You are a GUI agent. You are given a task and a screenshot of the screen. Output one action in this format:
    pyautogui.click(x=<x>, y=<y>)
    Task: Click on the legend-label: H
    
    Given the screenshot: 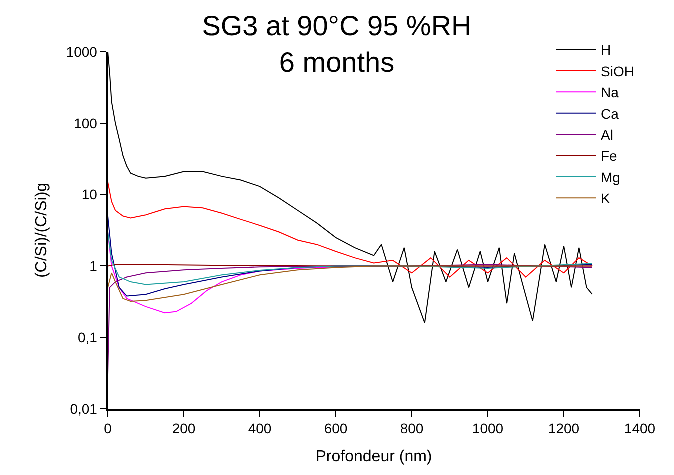 What is the action you would take?
    pyautogui.click(x=606, y=50)
    